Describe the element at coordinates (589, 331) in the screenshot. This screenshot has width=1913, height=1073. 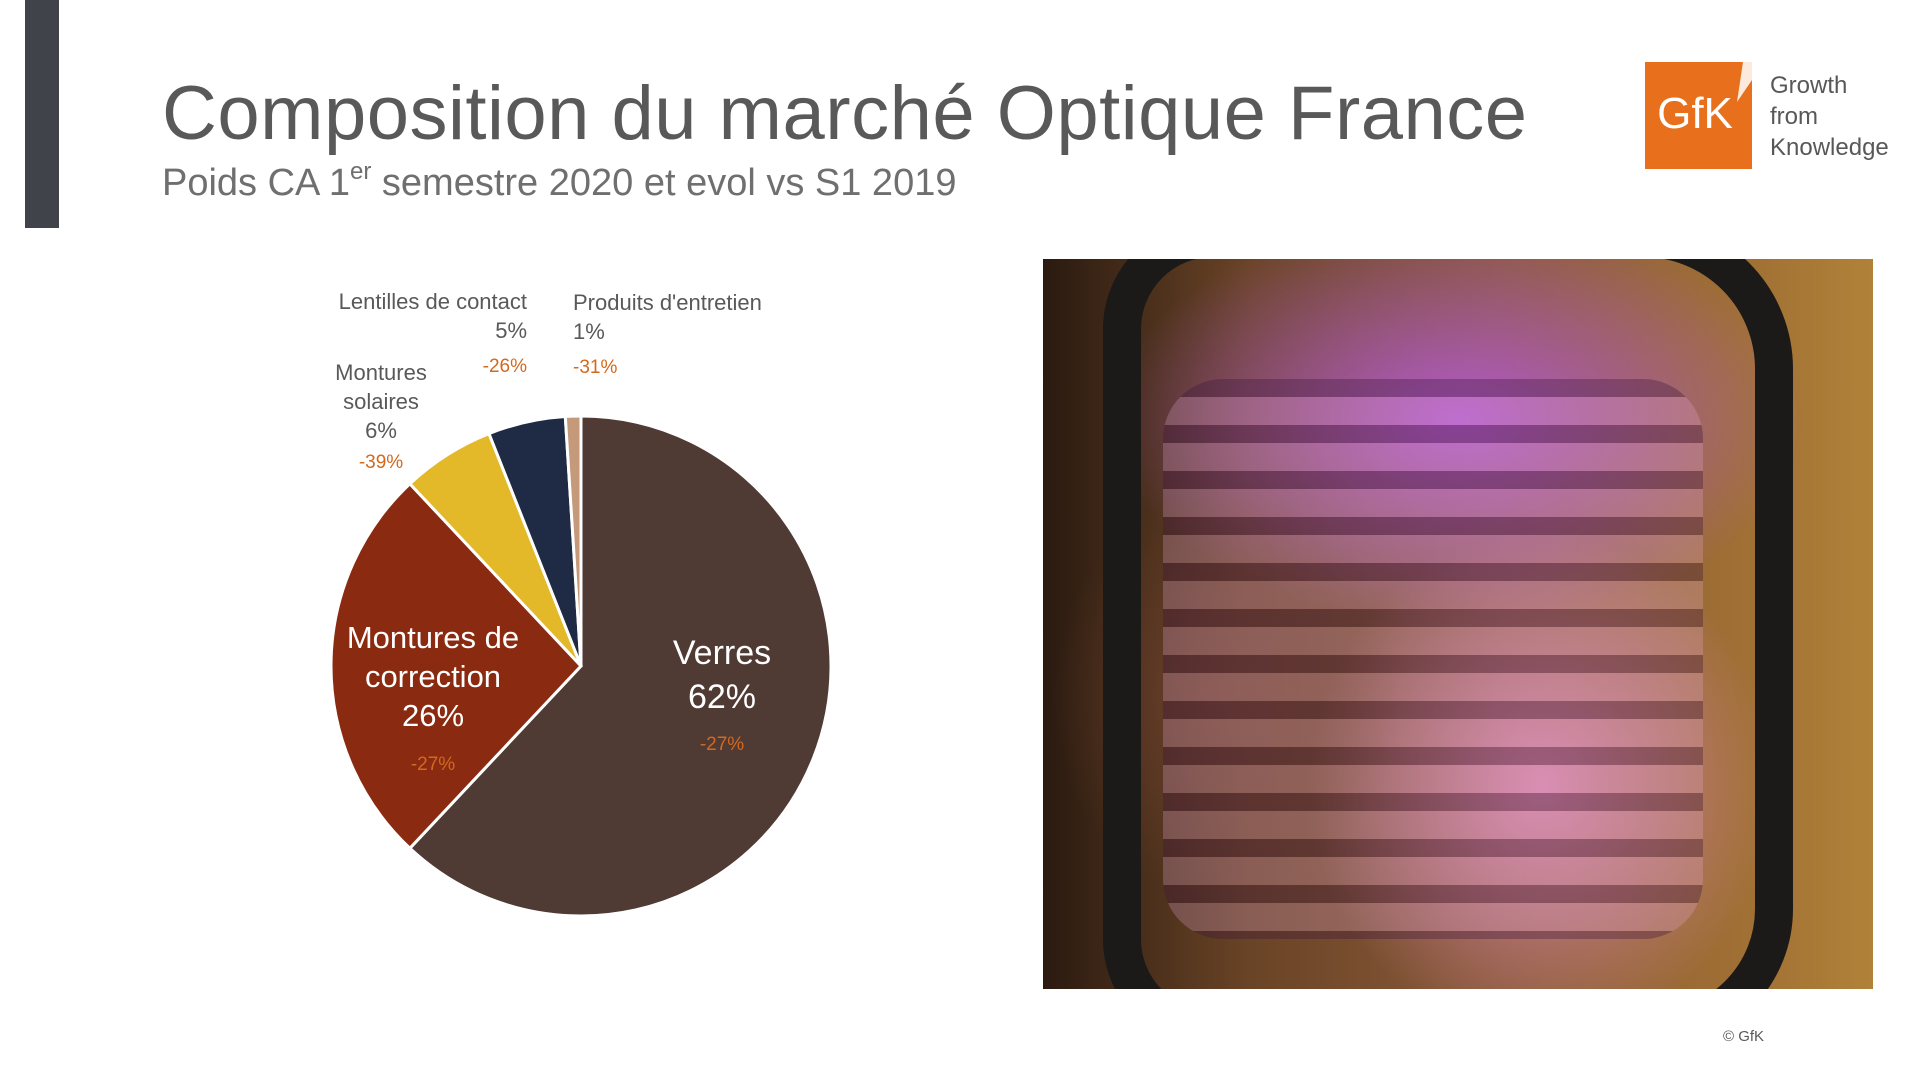
I see `pie-value-produits-d-entretien: 1%` at that location.